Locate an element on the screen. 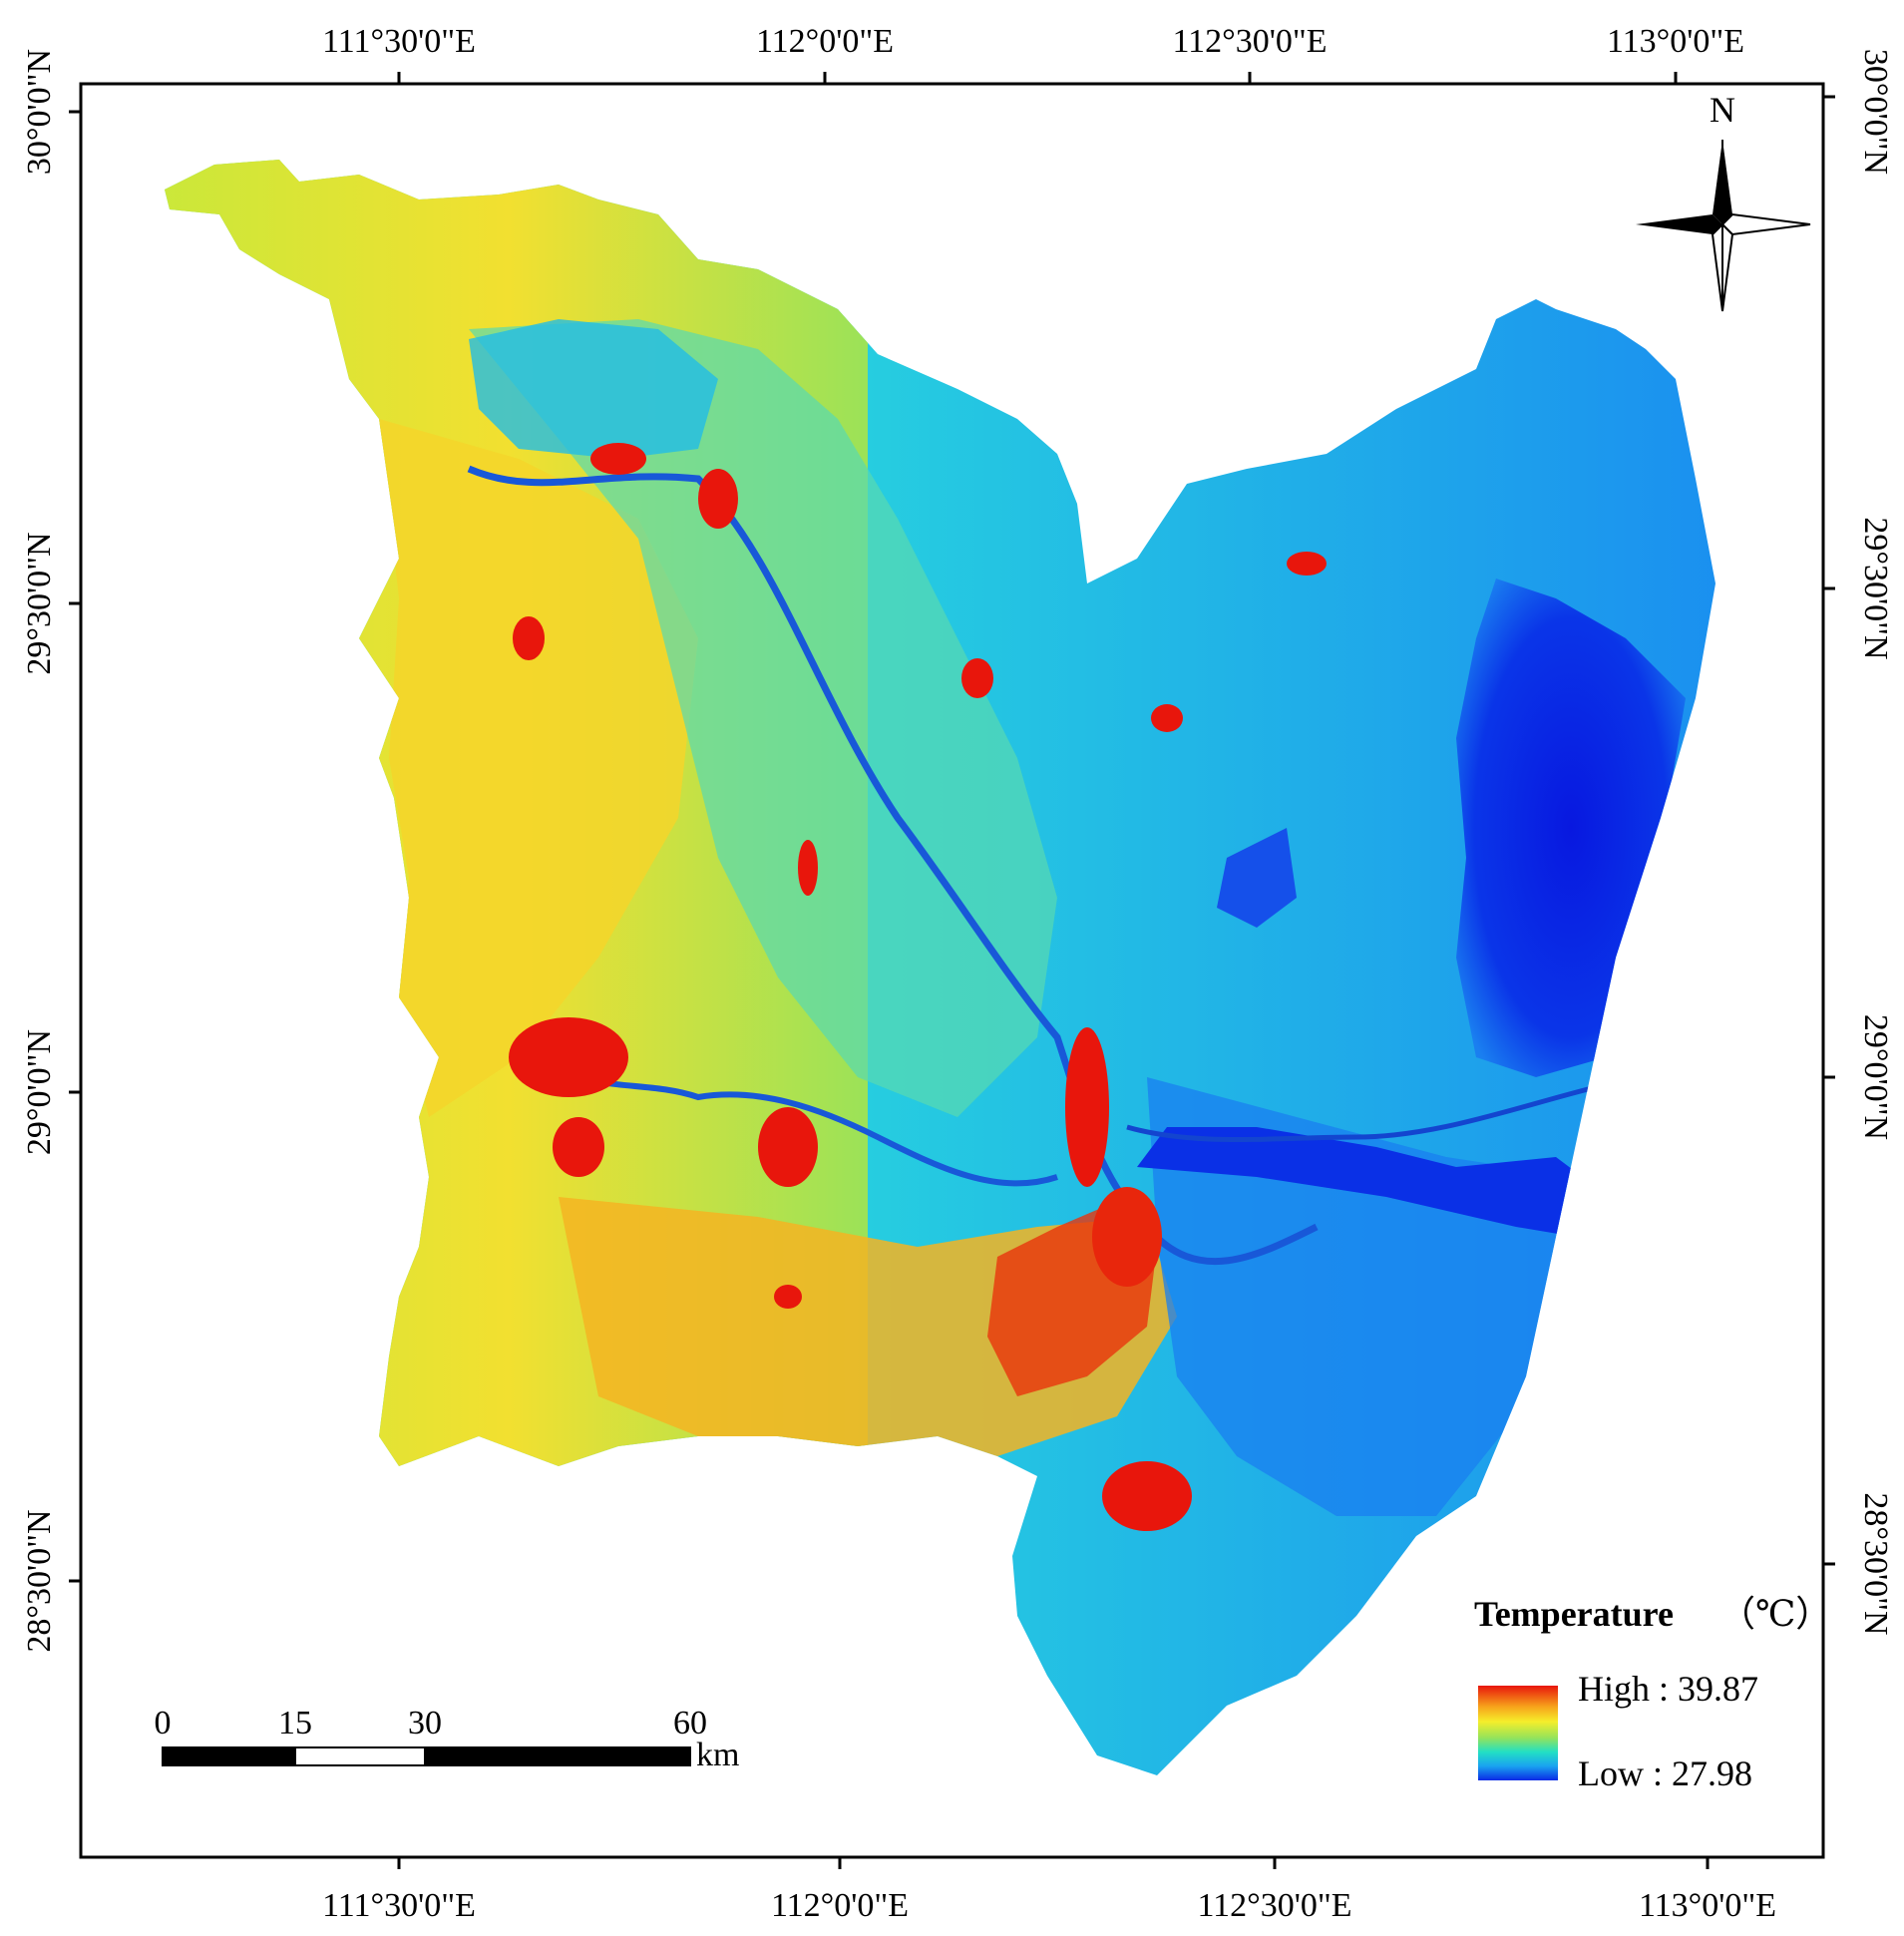 The image size is (1904, 1936). legend-title: Temperature is located at coordinates (1574, 1614).